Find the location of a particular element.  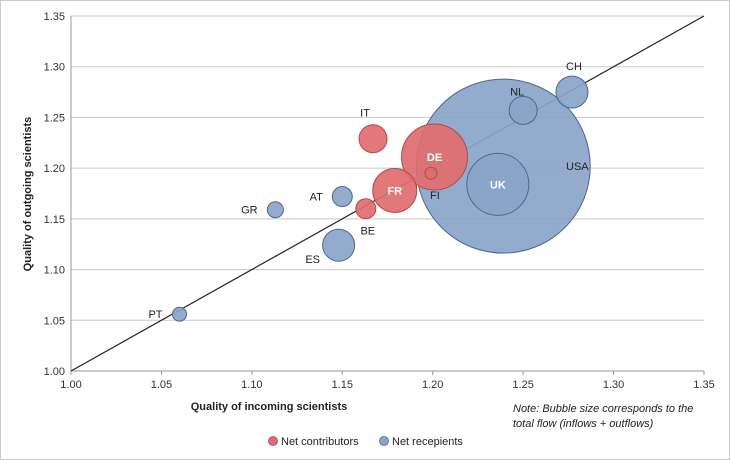

x-tick-label: 1.00 is located at coordinates (70, 385).